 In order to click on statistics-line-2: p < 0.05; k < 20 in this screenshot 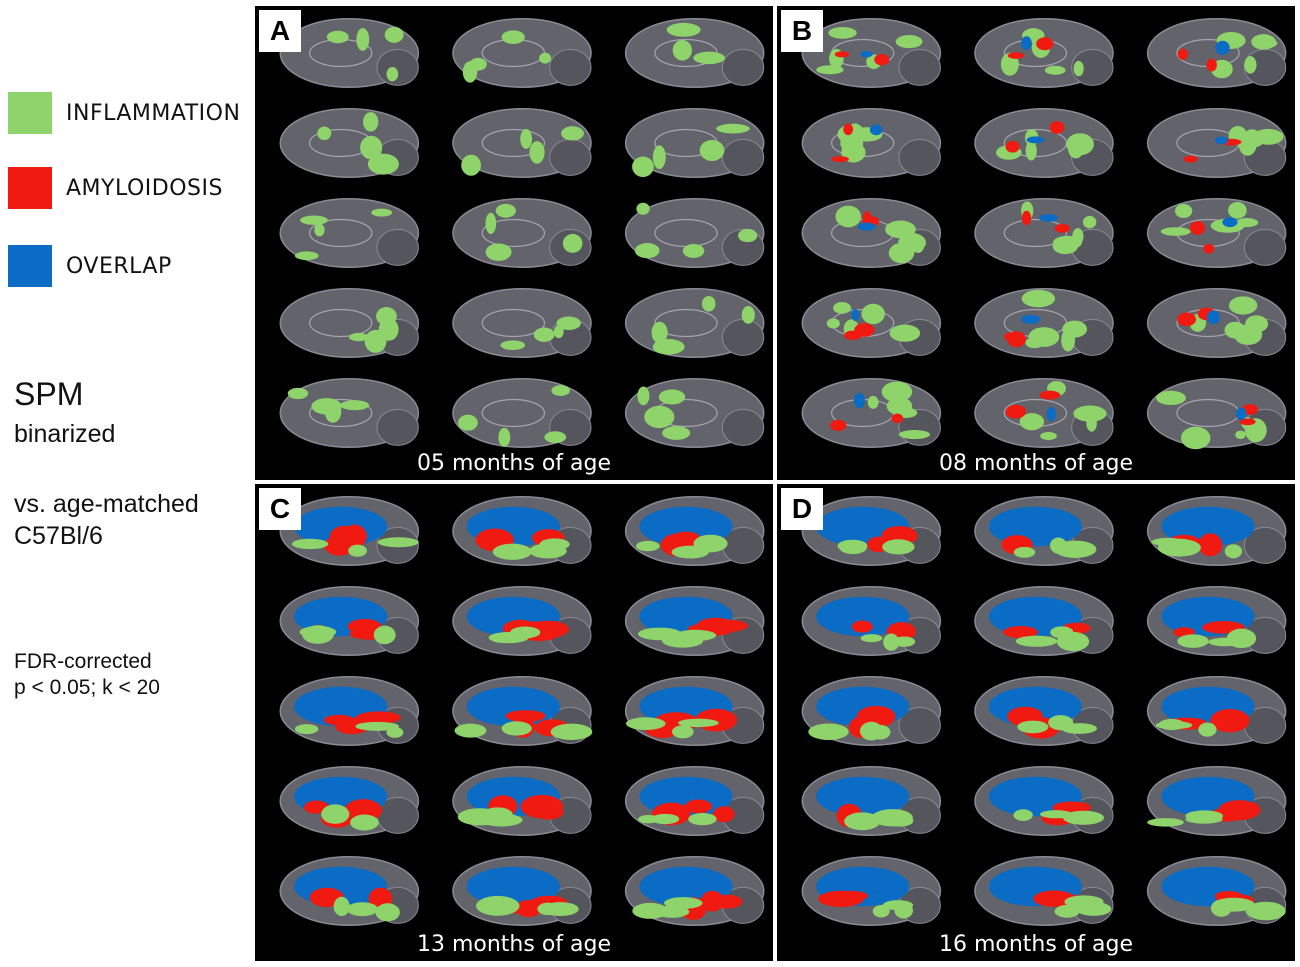, I will do `click(87, 687)`.